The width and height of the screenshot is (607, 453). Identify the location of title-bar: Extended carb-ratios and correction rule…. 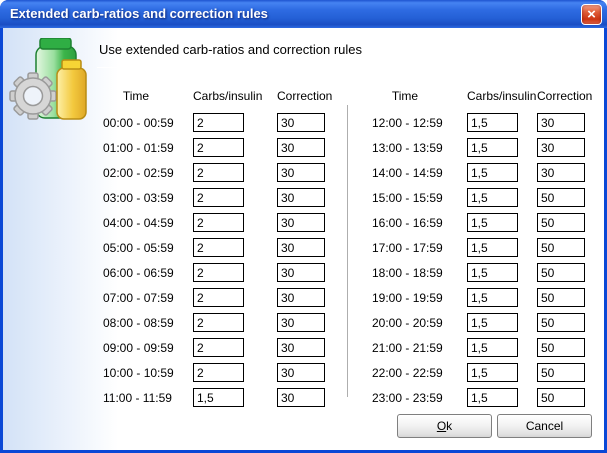
(303, 14).